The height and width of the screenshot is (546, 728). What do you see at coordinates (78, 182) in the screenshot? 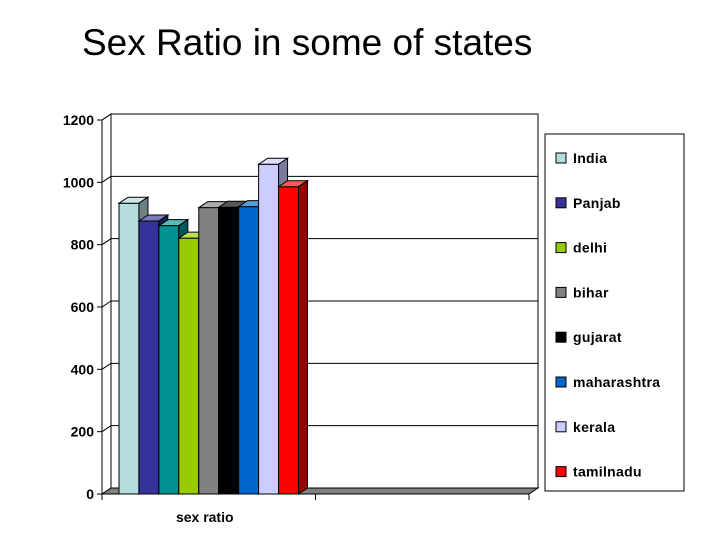
I see `y-tick-label: 1000` at bounding box center [78, 182].